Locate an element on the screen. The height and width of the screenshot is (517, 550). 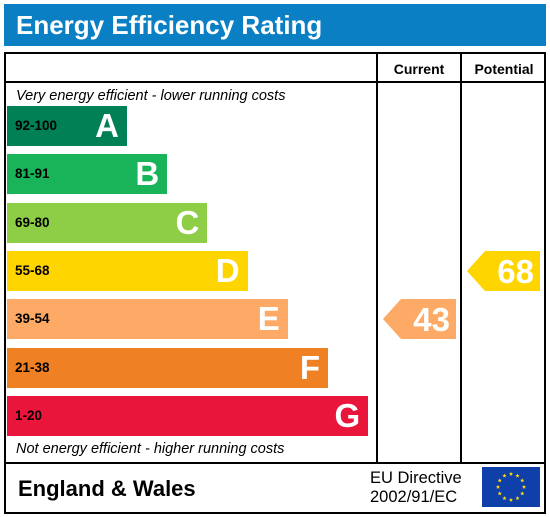
potential-rating-arrow-shape is located at coordinates (503, 270).